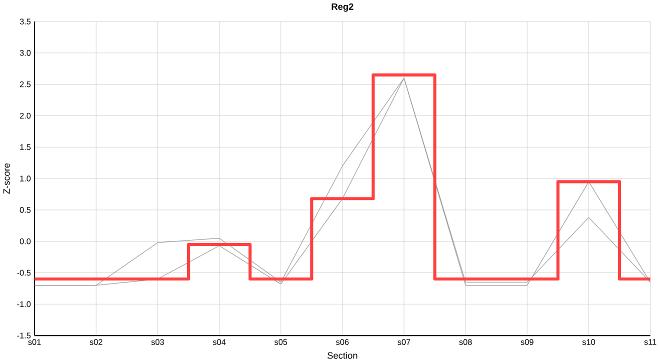 This screenshot has height=362, width=660. Describe the element at coordinates (24, 304) in the screenshot. I see `y-tick-label: -1.0` at that location.